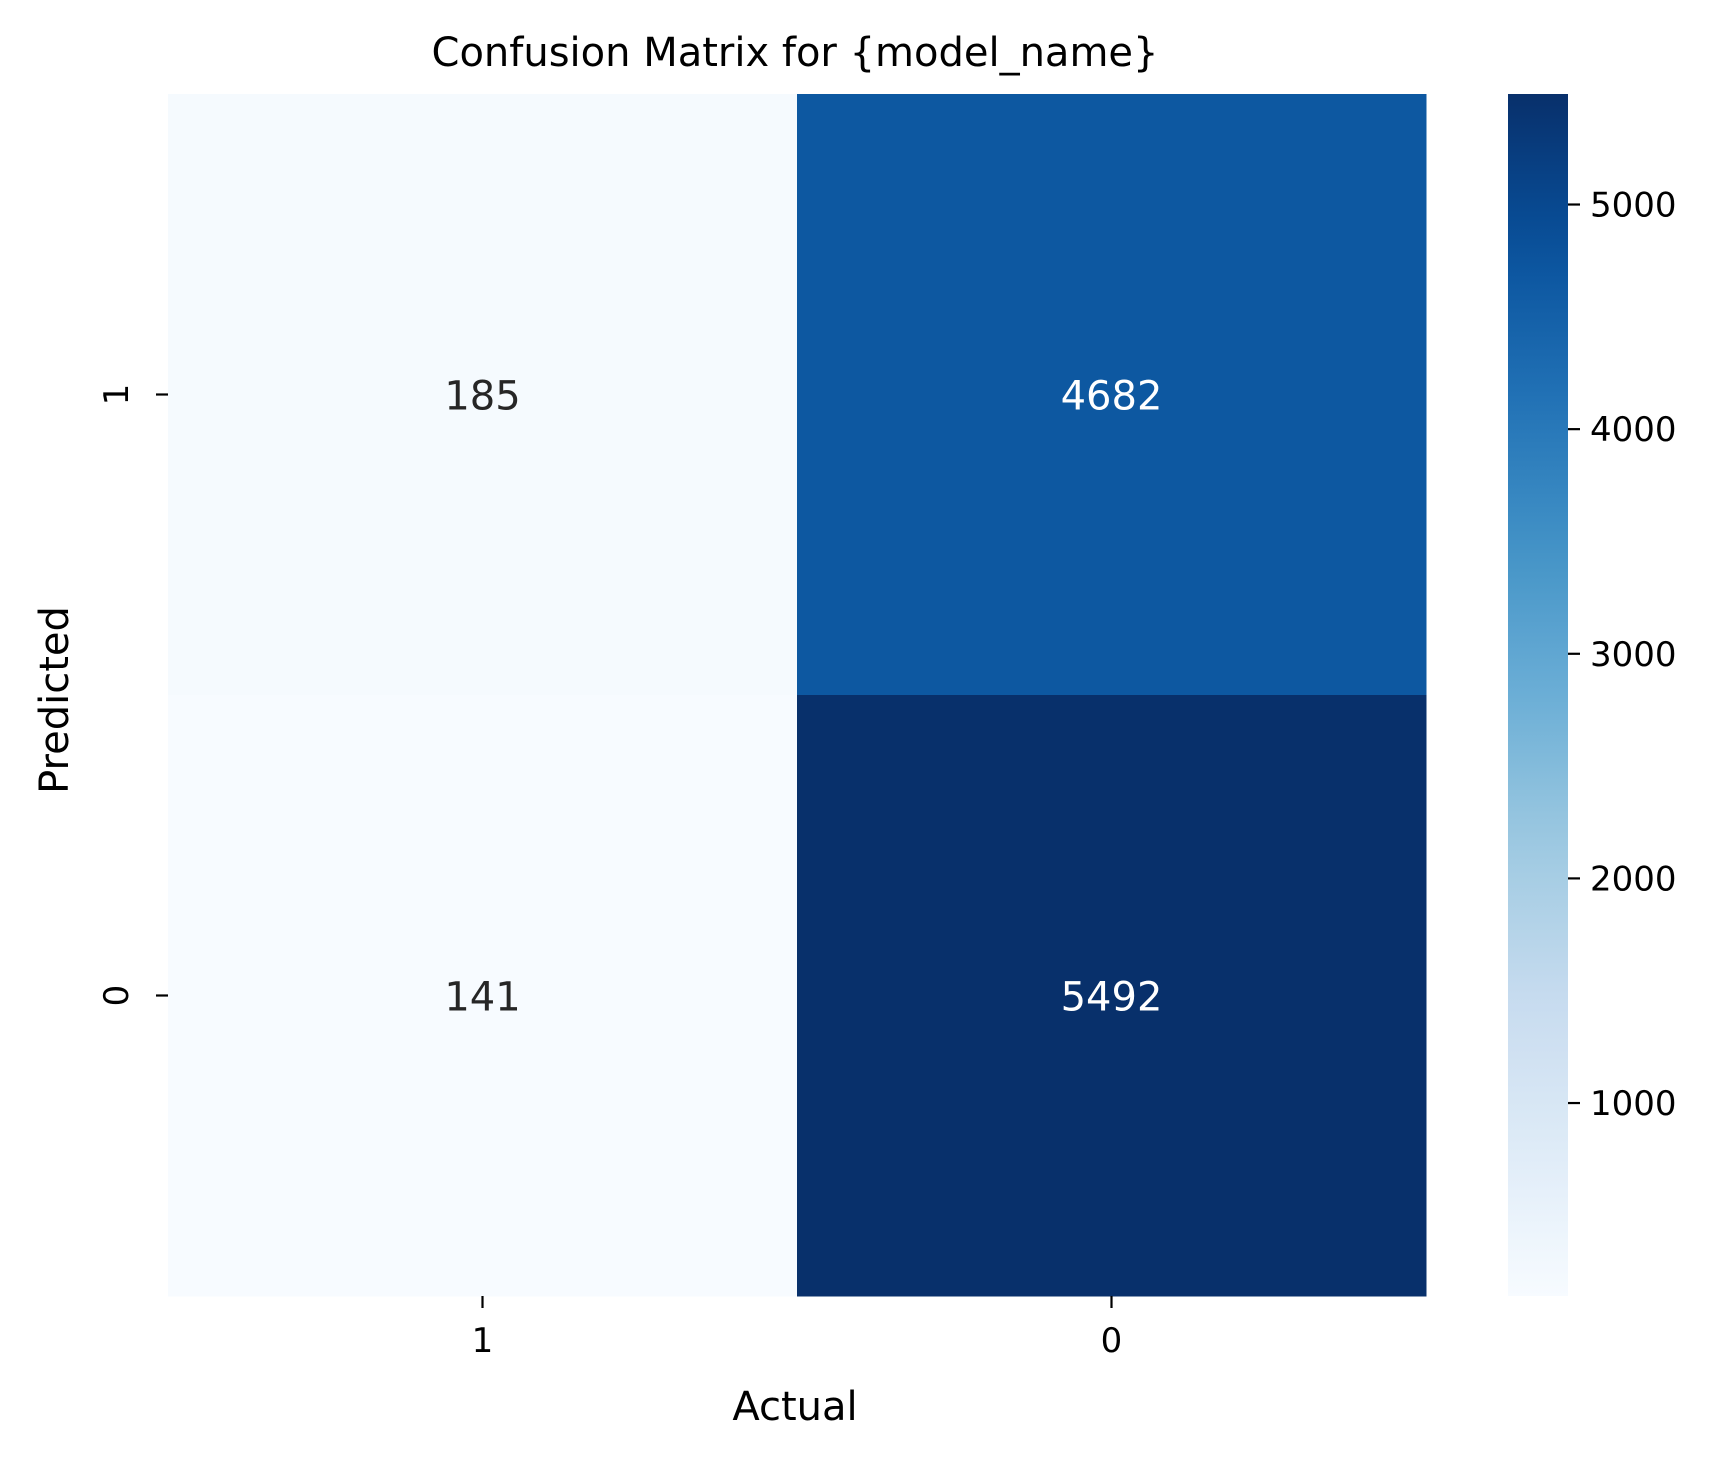 The image size is (1724, 1459). I want to click on x-tick-label: 1, so click(483, 1341).